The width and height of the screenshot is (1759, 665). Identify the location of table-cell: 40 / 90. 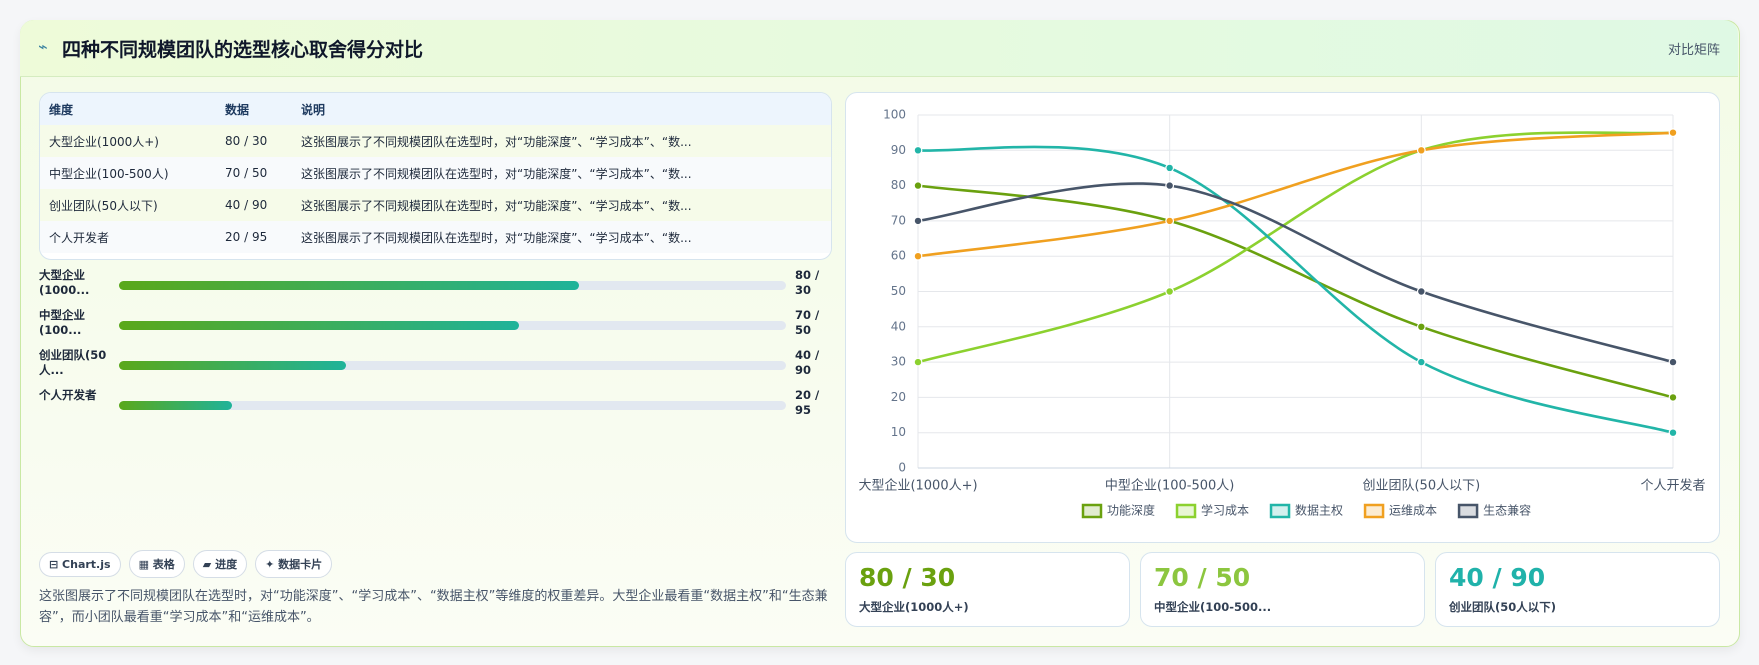
(254, 205).